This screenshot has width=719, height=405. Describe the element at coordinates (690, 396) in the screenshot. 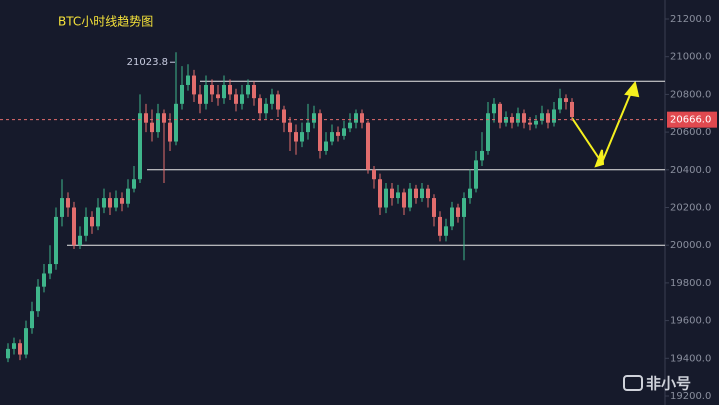

I see `y-tick-label: 19200.0` at that location.